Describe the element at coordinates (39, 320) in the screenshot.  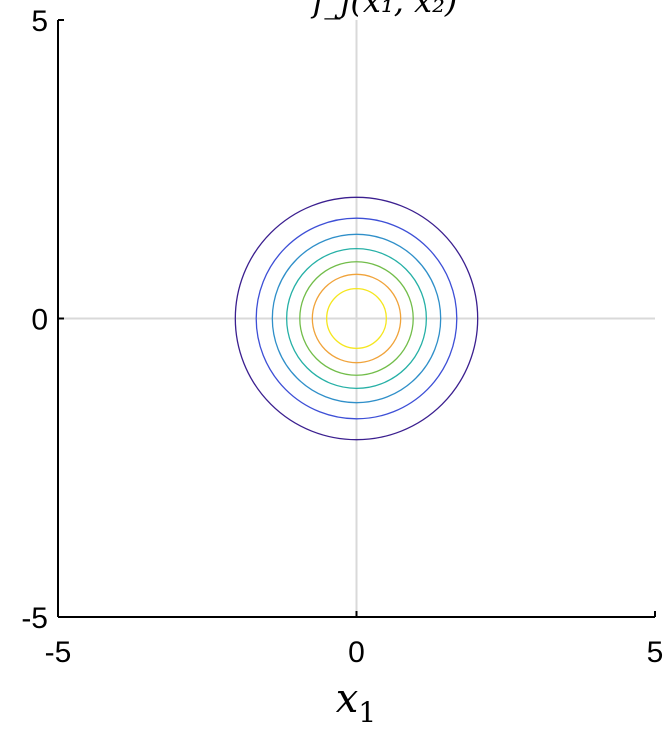
I see `y-tick-label-1: 0` at that location.